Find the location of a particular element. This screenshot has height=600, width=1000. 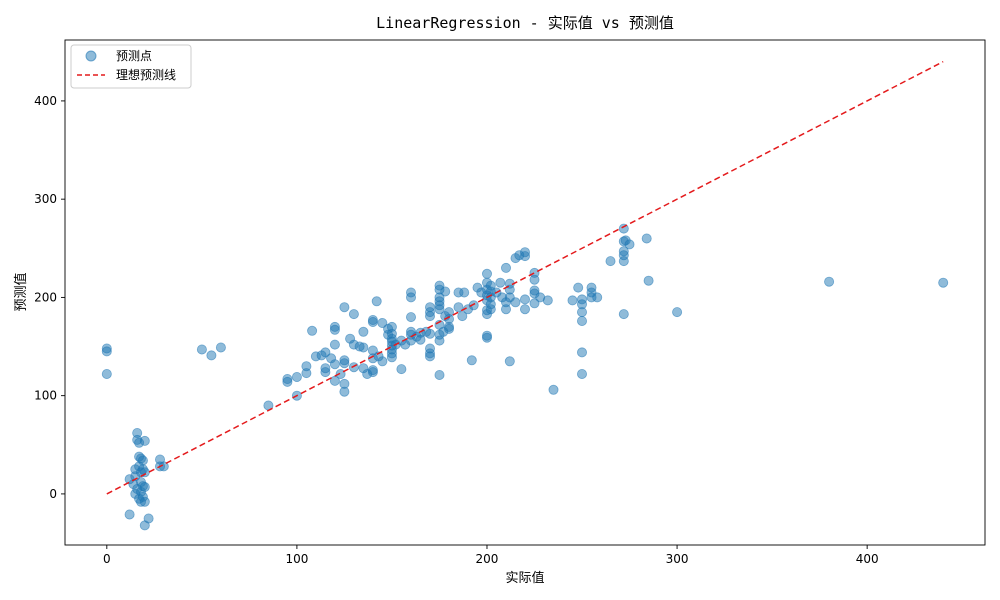

legend-label-line: 理想预测线 is located at coordinates (146, 74).